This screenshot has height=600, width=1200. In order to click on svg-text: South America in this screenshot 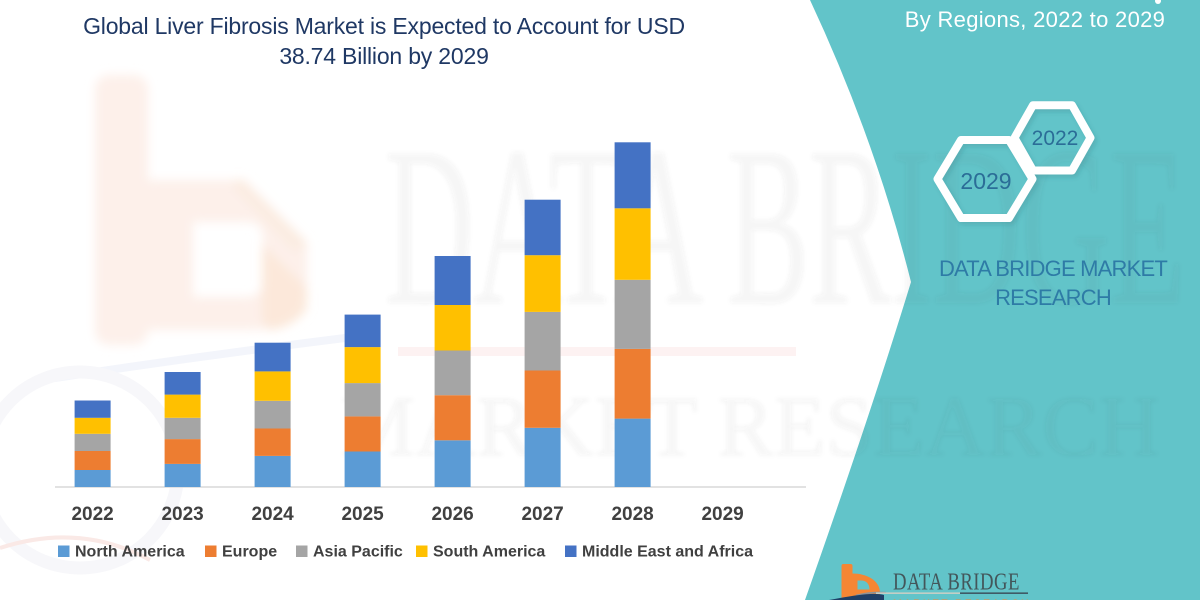, I will do `click(489, 552)`.